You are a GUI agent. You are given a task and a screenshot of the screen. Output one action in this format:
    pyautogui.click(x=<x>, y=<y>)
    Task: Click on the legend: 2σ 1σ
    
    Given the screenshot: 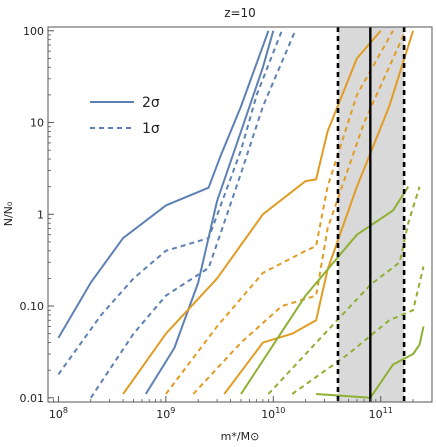 What is the action you would take?
    pyautogui.click(x=125, y=116)
    